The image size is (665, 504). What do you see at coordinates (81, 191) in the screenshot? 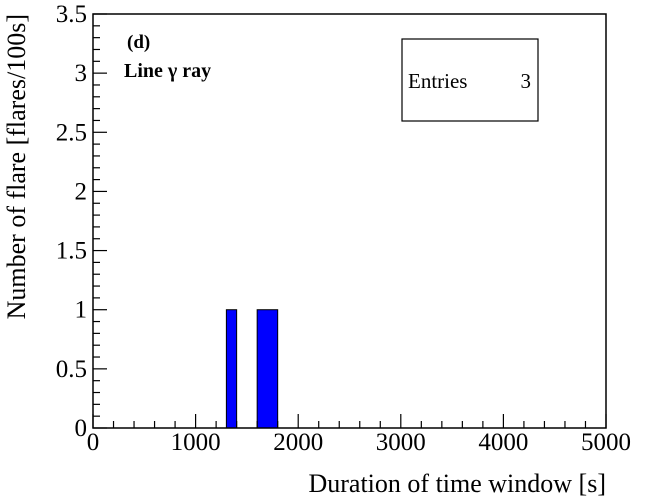
I see `y-tick-label: 2` at bounding box center [81, 191].